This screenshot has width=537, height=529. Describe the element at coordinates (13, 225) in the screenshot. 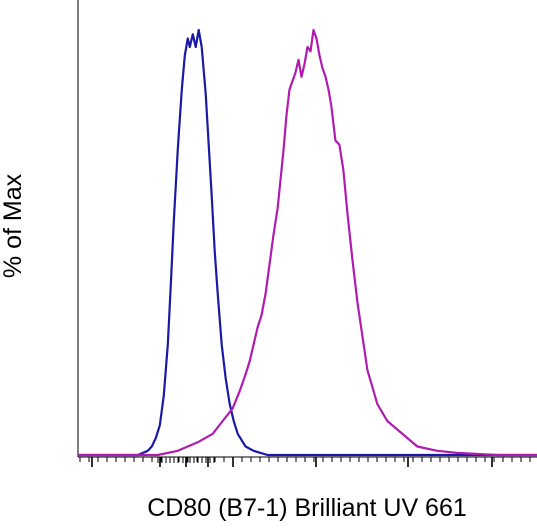

I see `y-axis-label: % of Max` at that location.